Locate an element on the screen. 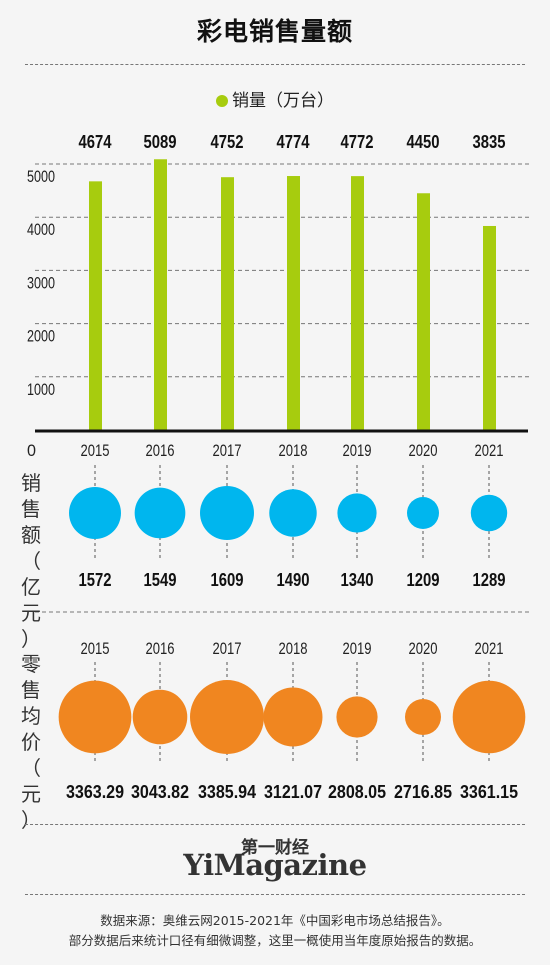 Image resolution: width=550 pixels, height=965 pixels. bar-value-label: 4674 is located at coordinates (95, 142).